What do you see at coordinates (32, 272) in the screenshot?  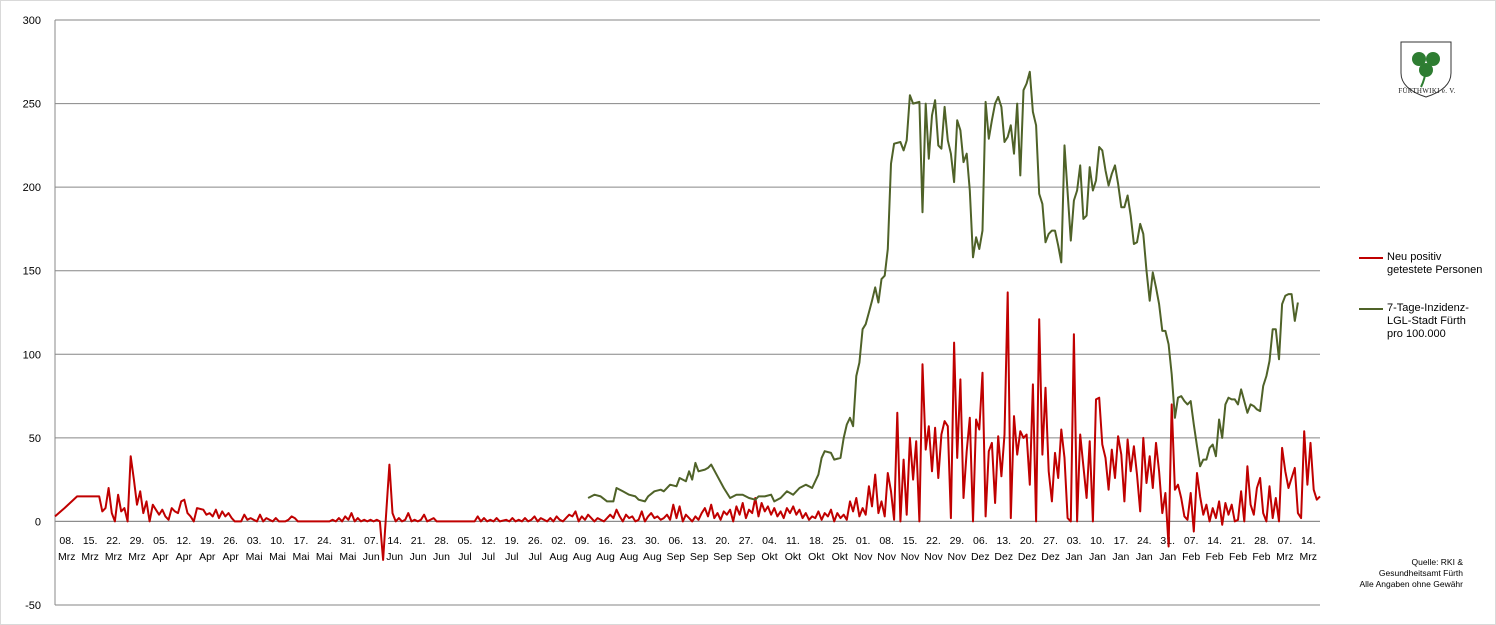 I see `y-tick-label: 150` at bounding box center [32, 272].